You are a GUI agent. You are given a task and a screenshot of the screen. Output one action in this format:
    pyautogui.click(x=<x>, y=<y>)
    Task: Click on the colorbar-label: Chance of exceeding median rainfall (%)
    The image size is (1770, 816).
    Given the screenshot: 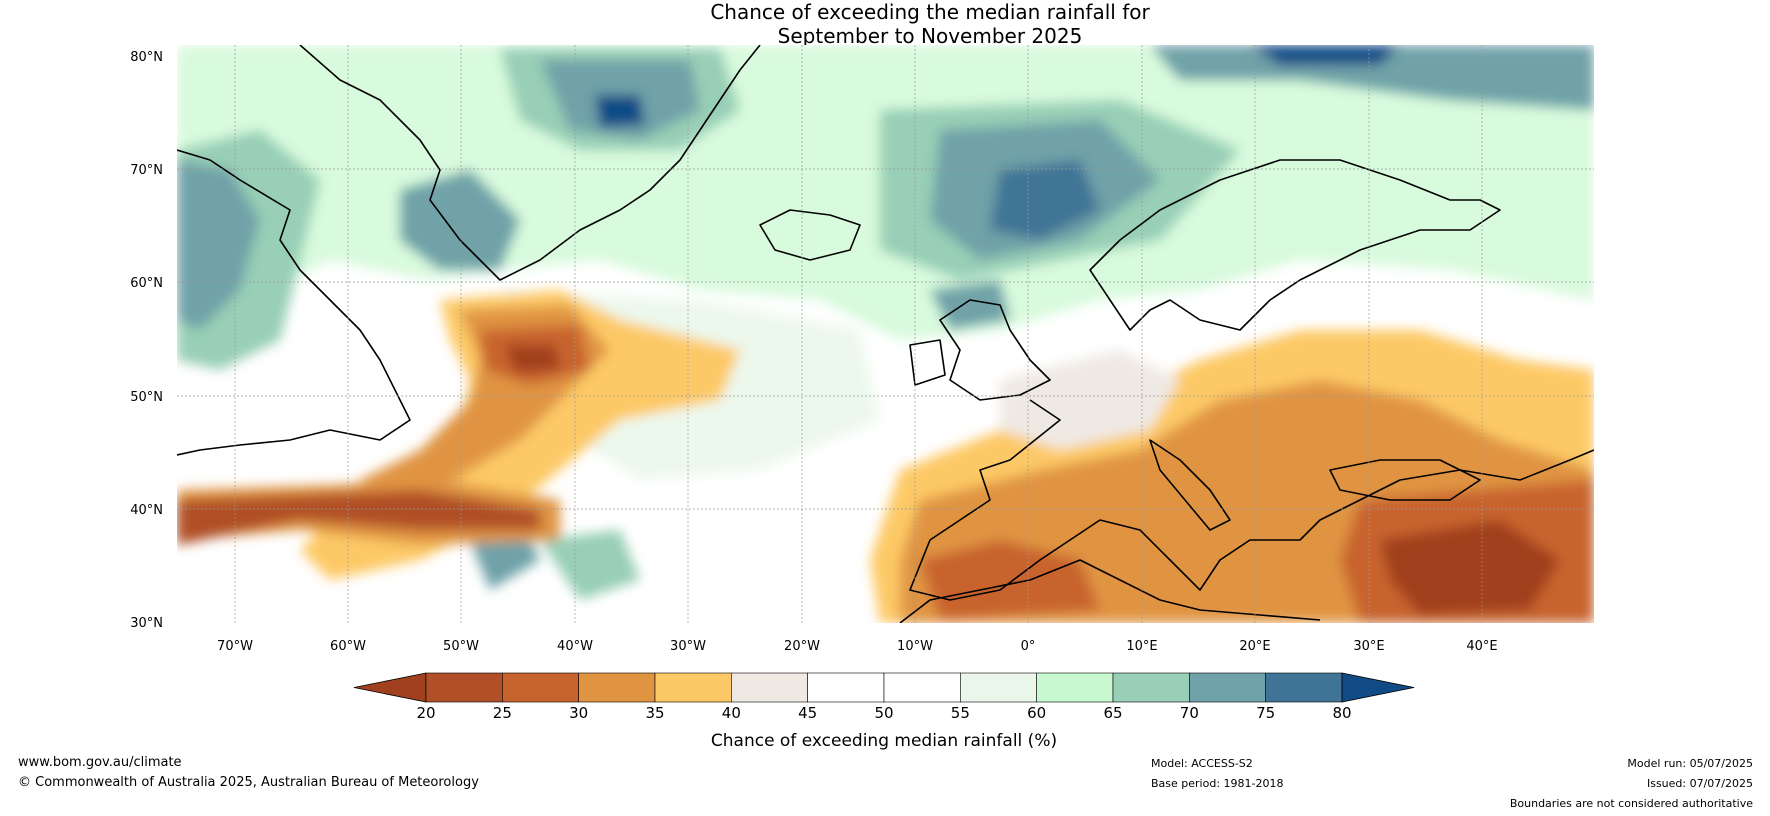 What is the action you would take?
    pyautogui.click(x=884, y=741)
    